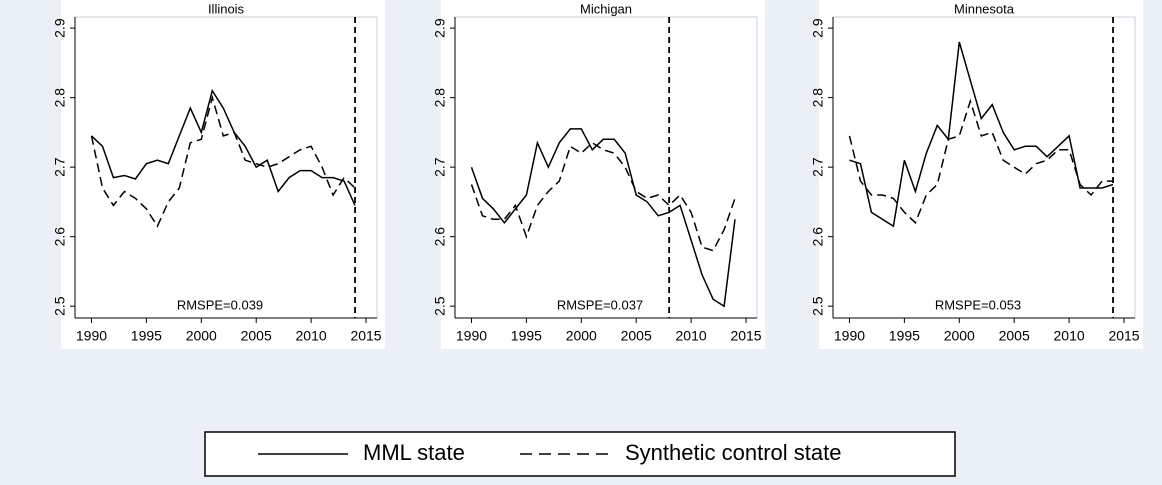 The height and width of the screenshot is (485, 1162). Describe the element at coordinates (220, 304) in the screenshot. I see `annotation: RMSPE=0.039` at that location.